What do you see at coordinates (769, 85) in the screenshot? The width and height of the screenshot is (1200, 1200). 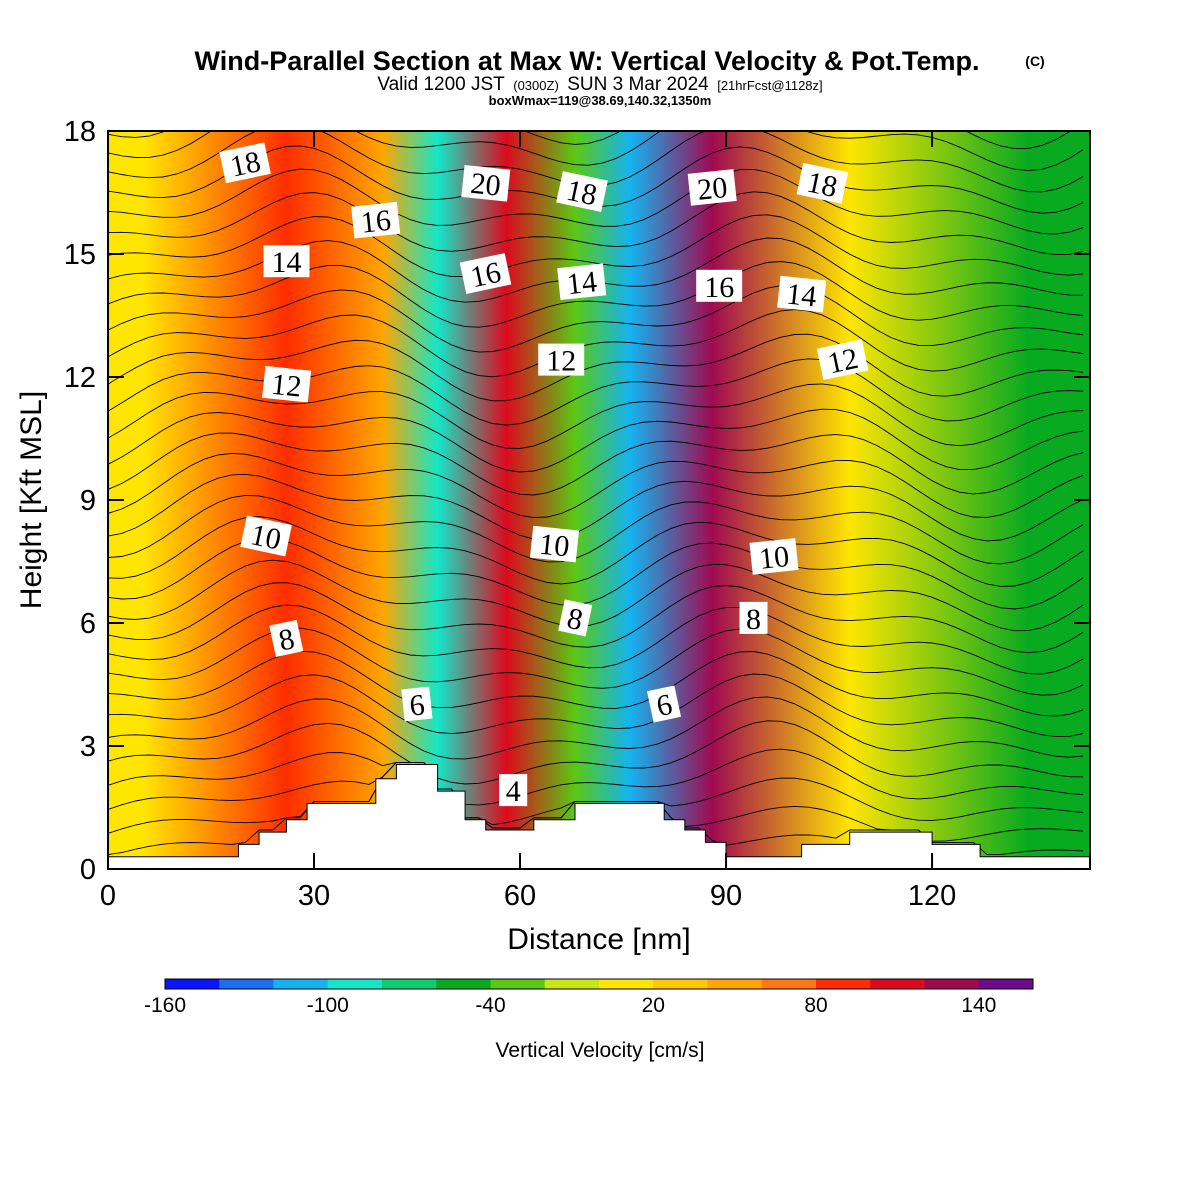 I see `subtitle-forecast-run: [21hrFcst@1128z]` at bounding box center [769, 85].